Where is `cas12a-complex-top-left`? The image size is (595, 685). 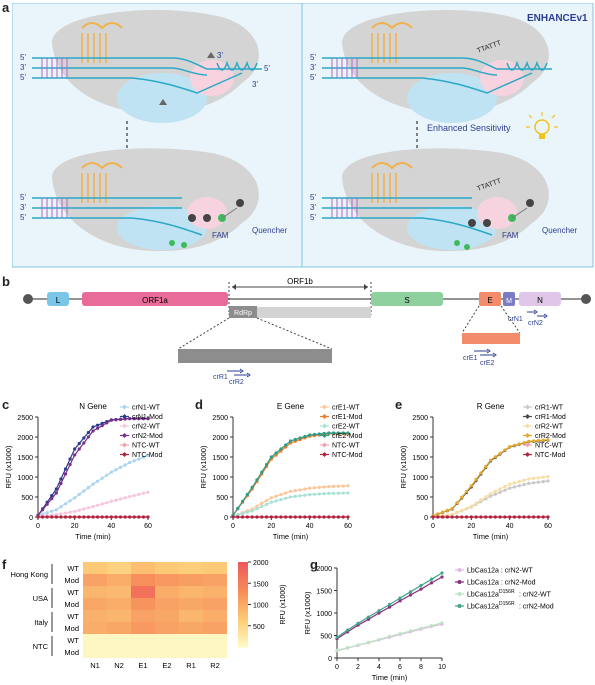 cas12a-complex-top-left is located at coordinates (147, 66).